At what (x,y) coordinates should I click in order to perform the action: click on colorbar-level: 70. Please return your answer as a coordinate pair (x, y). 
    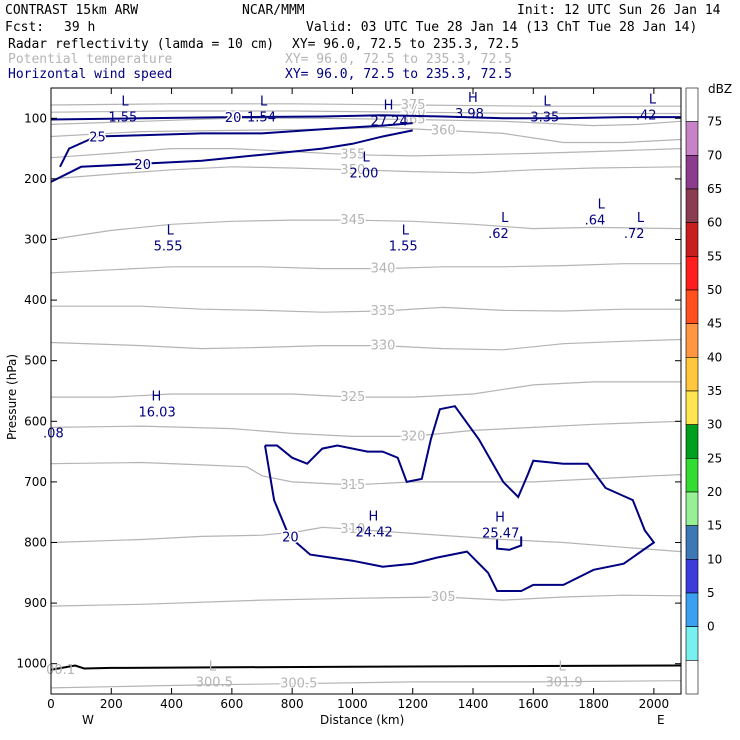
    Looking at the image, I should click on (714, 155).